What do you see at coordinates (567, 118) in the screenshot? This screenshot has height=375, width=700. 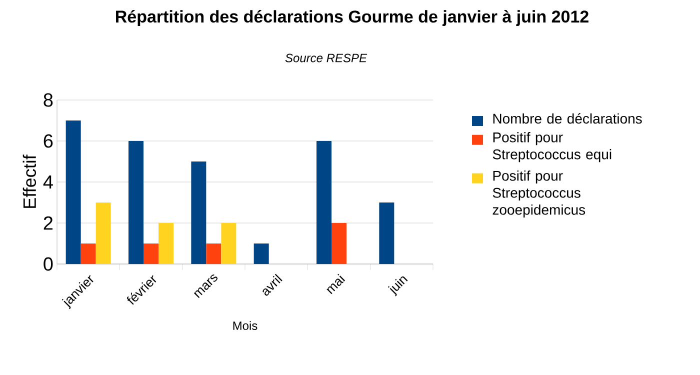 I see `legend-label: Nombre de déclarations` at bounding box center [567, 118].